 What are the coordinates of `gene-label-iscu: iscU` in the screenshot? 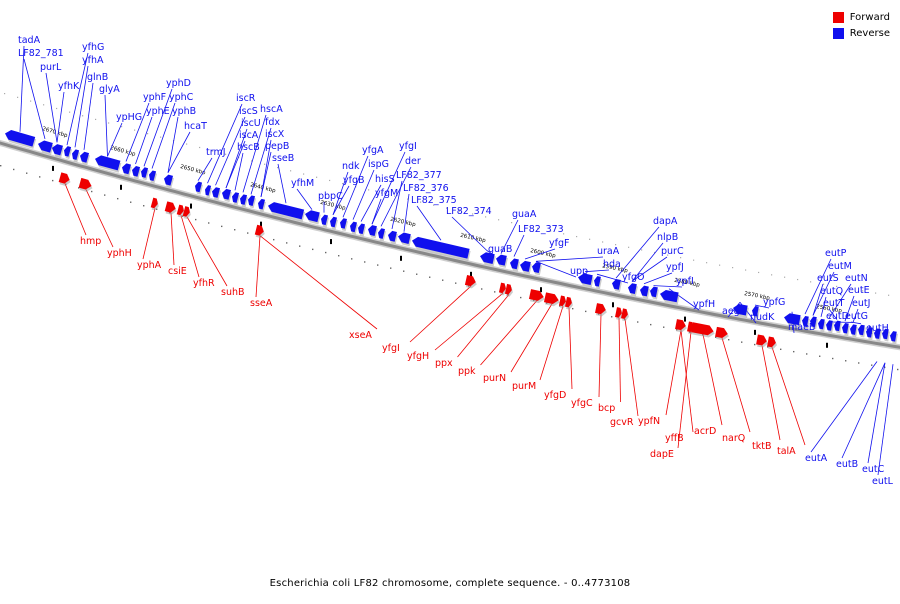 It's located at (251, 123).